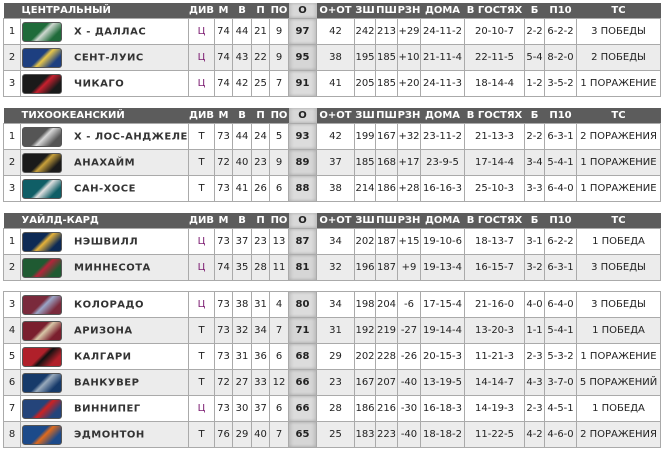 Image resolution: width=663 pixels, height=452 pixels. I want to click on team-name: АРИЗОНА, so click(103, 330).